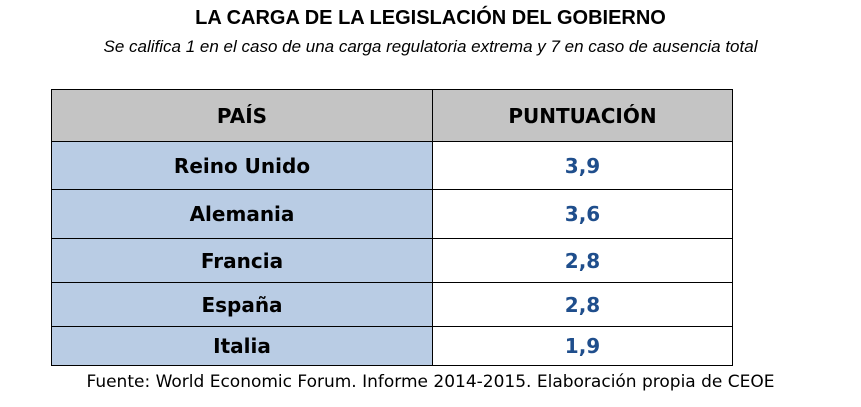 The height and width of the screenshot is (407, 861). I want to click on table-row: España 2,8, so click(392, 304).